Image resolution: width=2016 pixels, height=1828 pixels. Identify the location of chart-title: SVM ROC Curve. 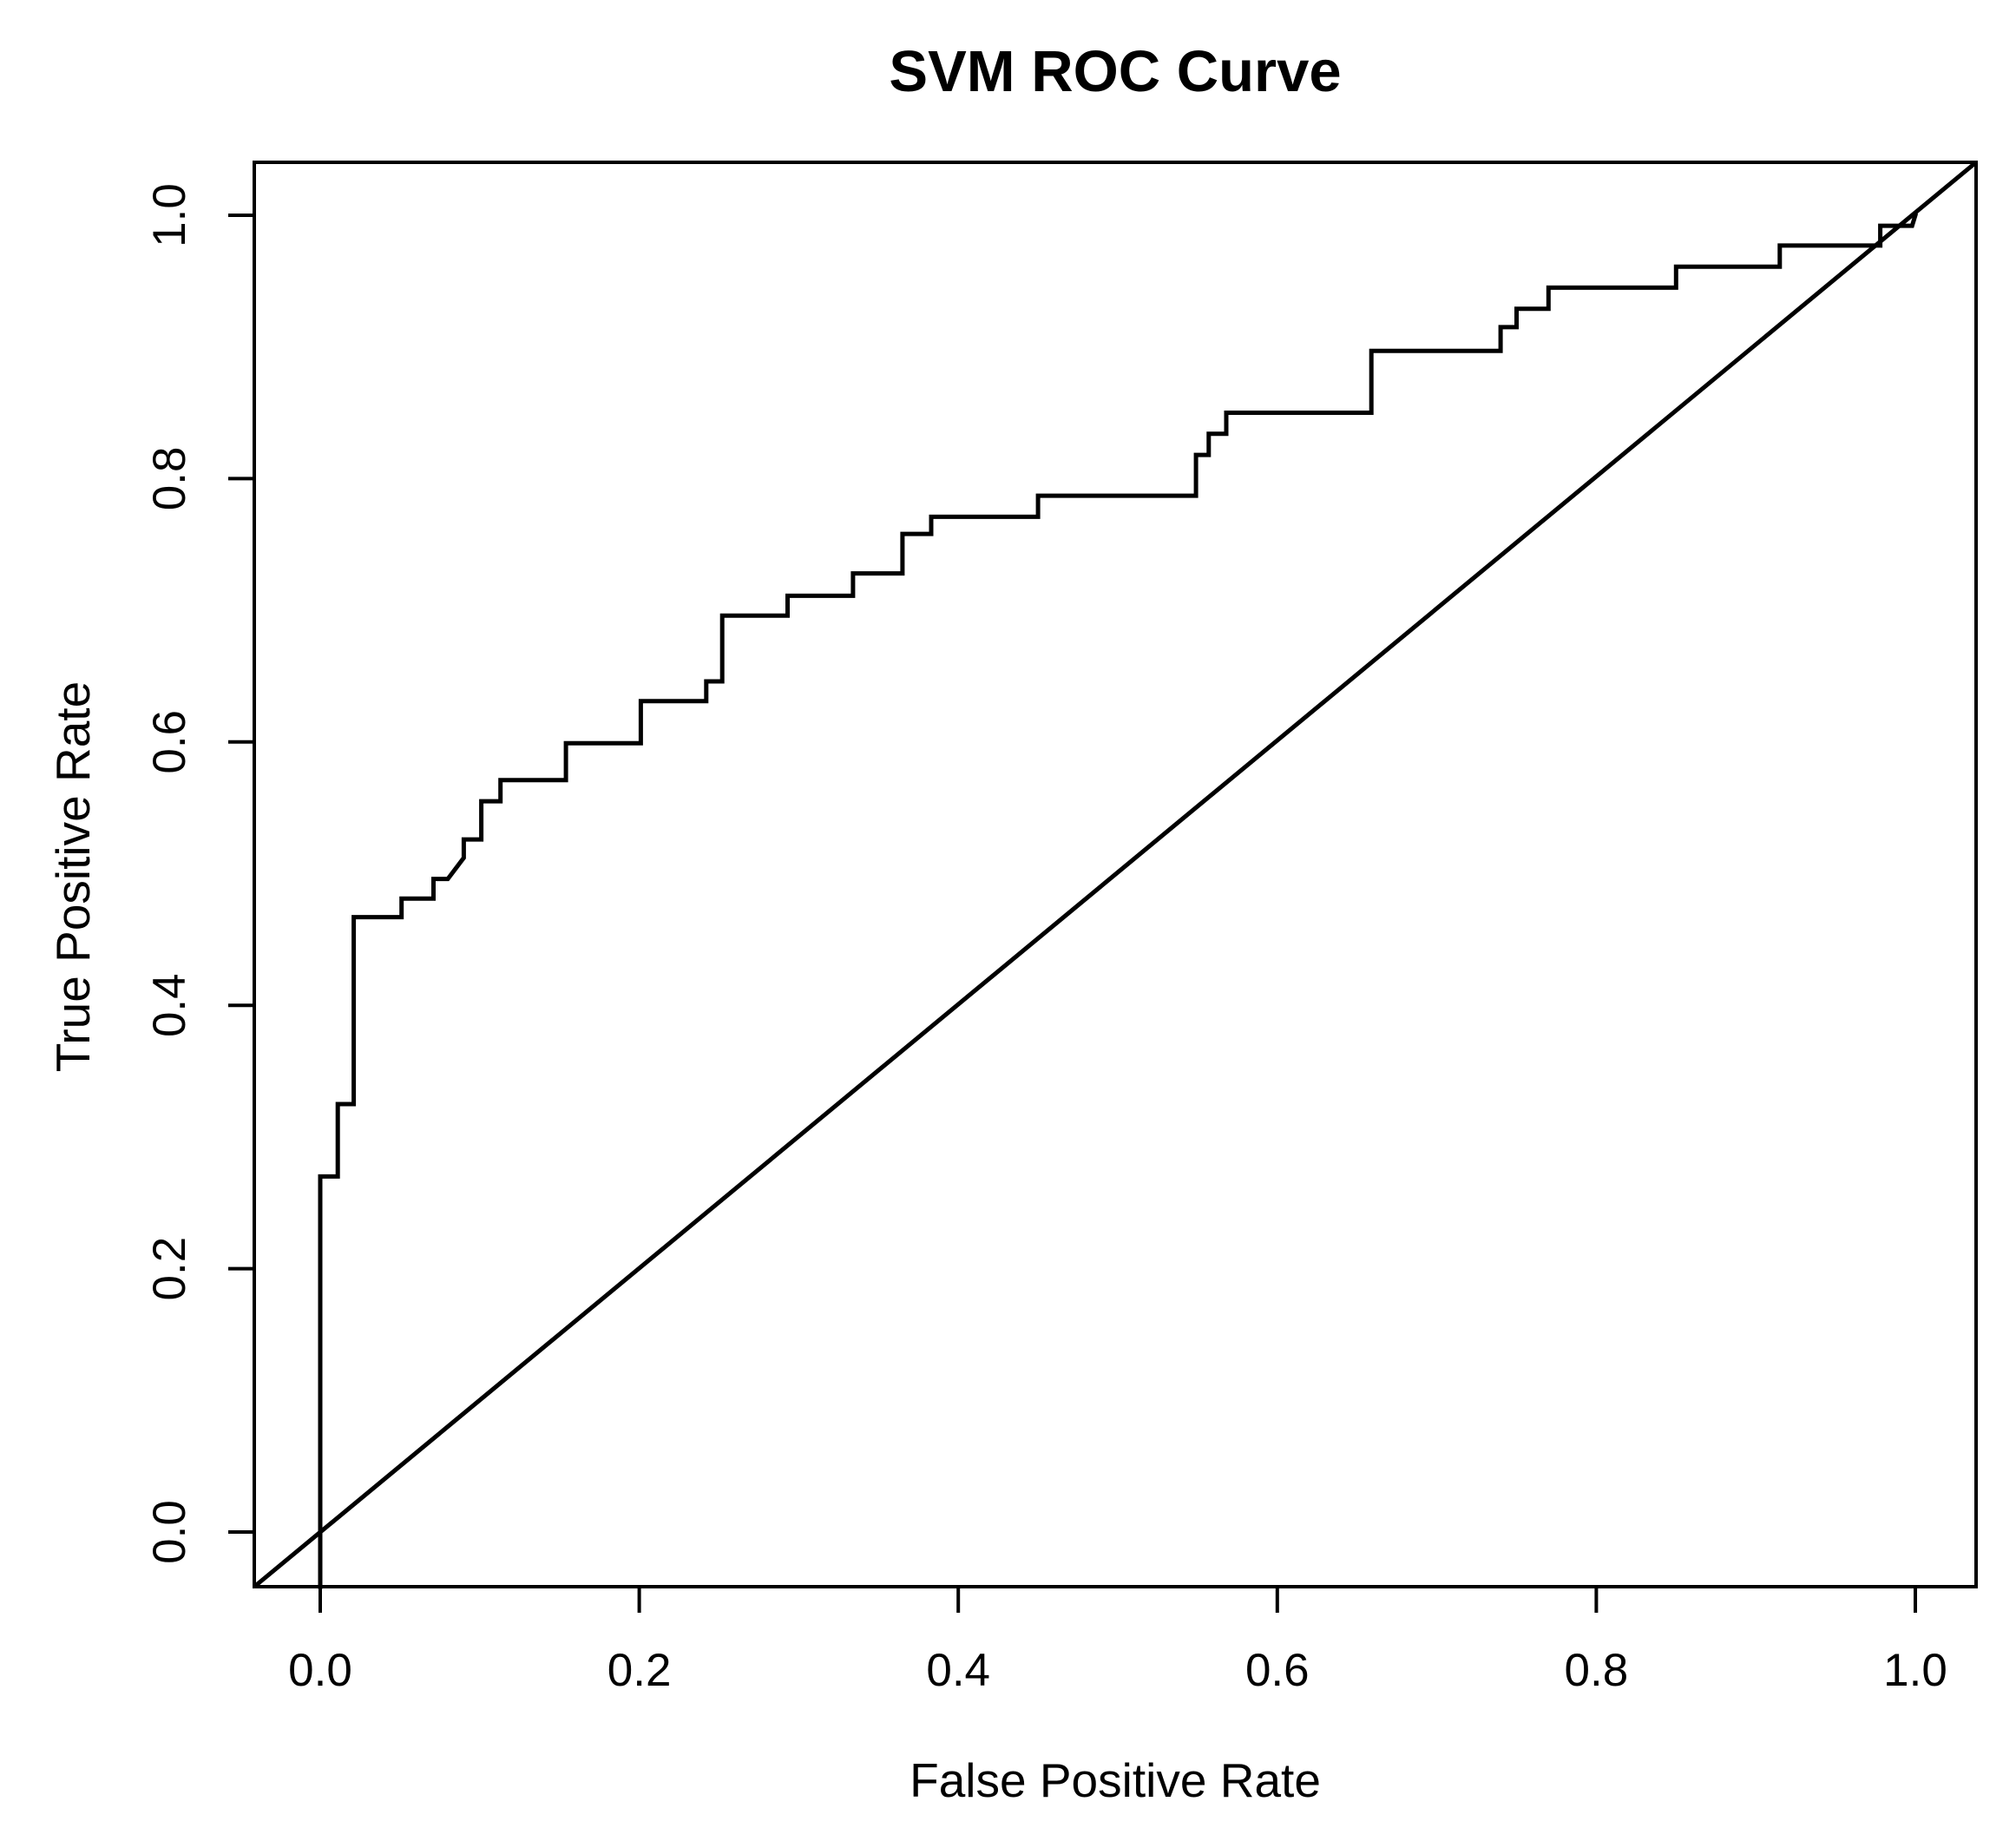
(1115, 71).